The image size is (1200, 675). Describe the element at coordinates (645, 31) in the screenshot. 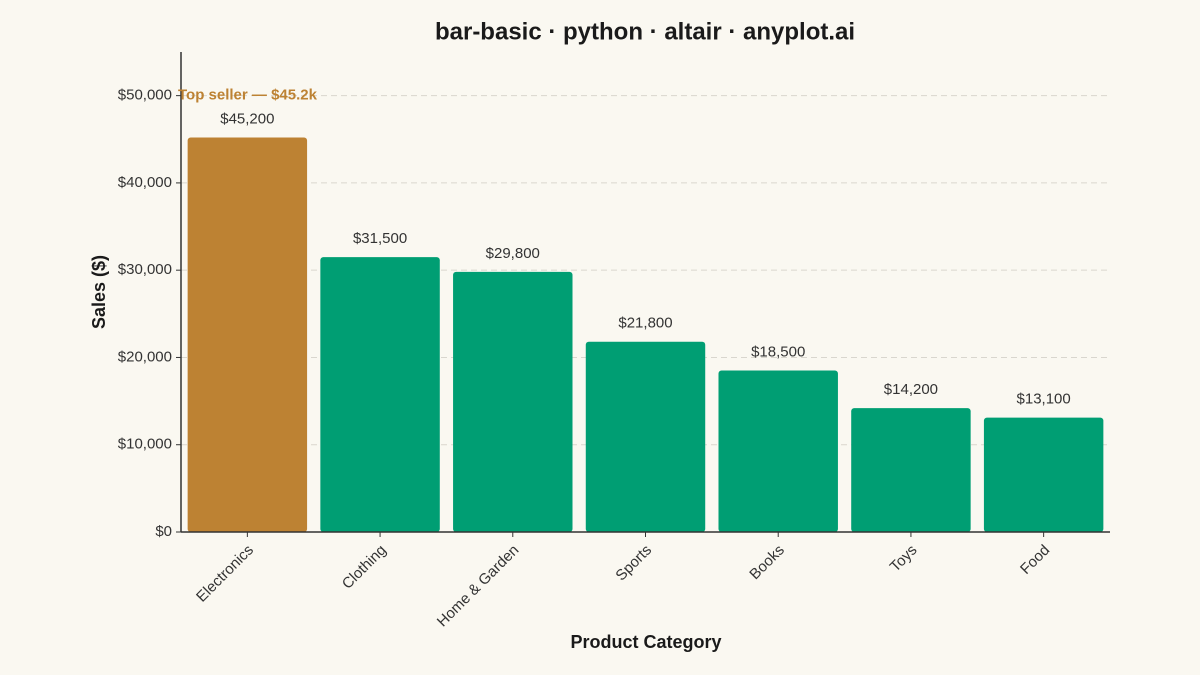

I see `chart-title: bar-basic · python · altair · anyplot.ai` at that location.